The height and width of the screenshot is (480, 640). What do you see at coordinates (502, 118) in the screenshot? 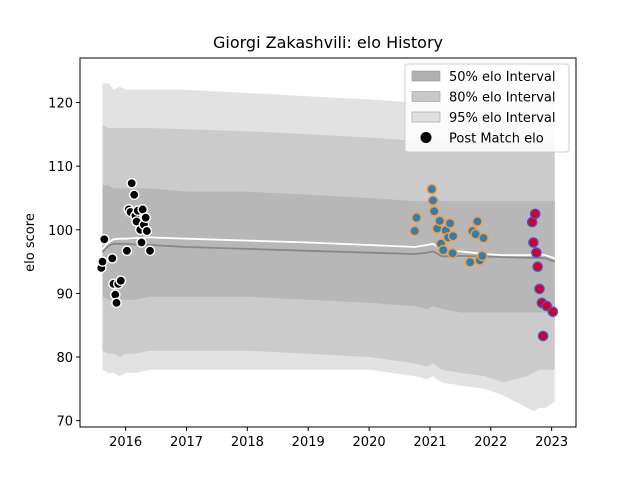
I see `legend-label: 95% elo Interval` at bounding box center [502, 118].